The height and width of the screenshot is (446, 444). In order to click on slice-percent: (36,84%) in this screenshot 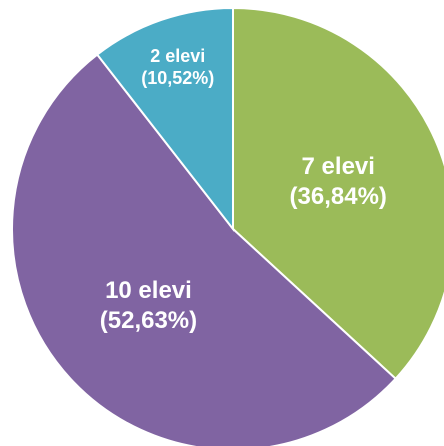, I will do `click(338, 196)`.